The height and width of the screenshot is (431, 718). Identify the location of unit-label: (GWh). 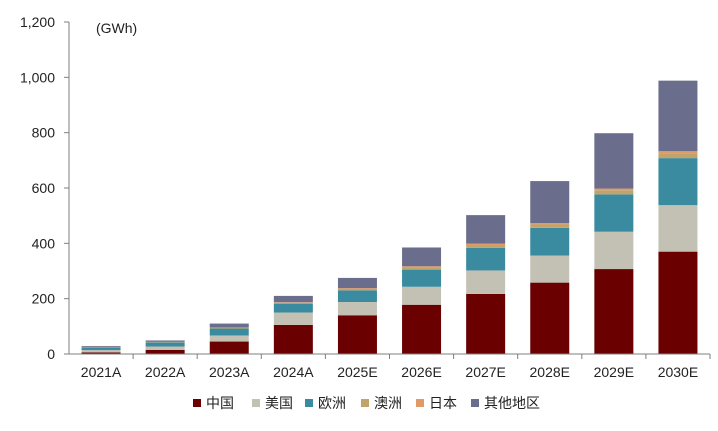
(116, 28).